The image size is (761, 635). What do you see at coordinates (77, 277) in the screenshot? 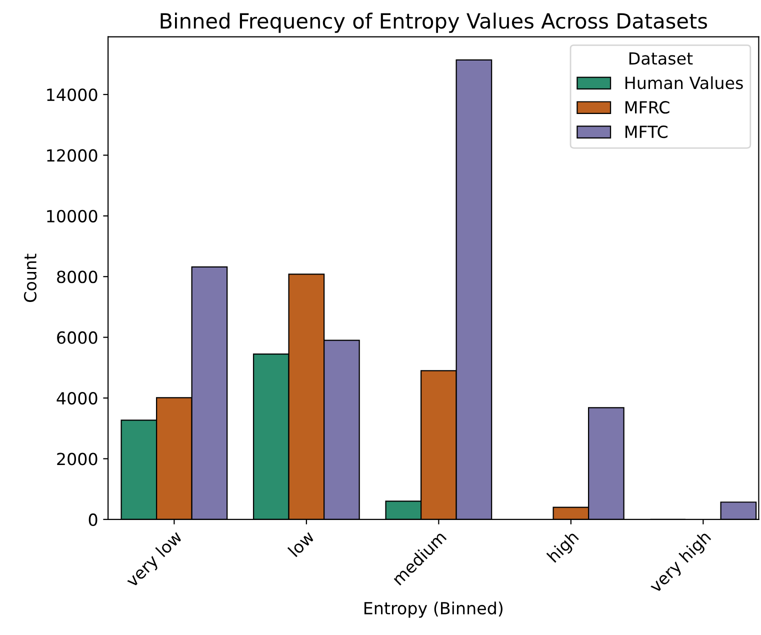
I see `y-tick-label: 8000` at bounding box center [77, 277].